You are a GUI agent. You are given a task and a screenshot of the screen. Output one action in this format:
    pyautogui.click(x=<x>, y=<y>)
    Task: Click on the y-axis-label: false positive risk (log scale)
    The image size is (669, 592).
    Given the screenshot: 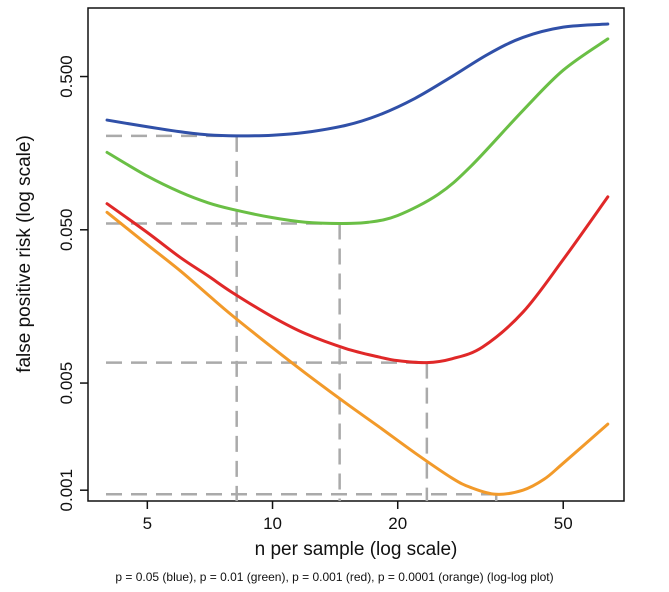 What is the action you would take?
    pyautogui.click(x=24, y=254)
    